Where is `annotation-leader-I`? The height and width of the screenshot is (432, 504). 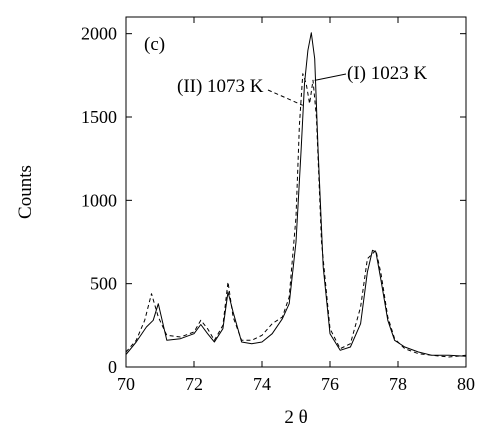
annotation-leader-I is located at coordinates (330, 77).